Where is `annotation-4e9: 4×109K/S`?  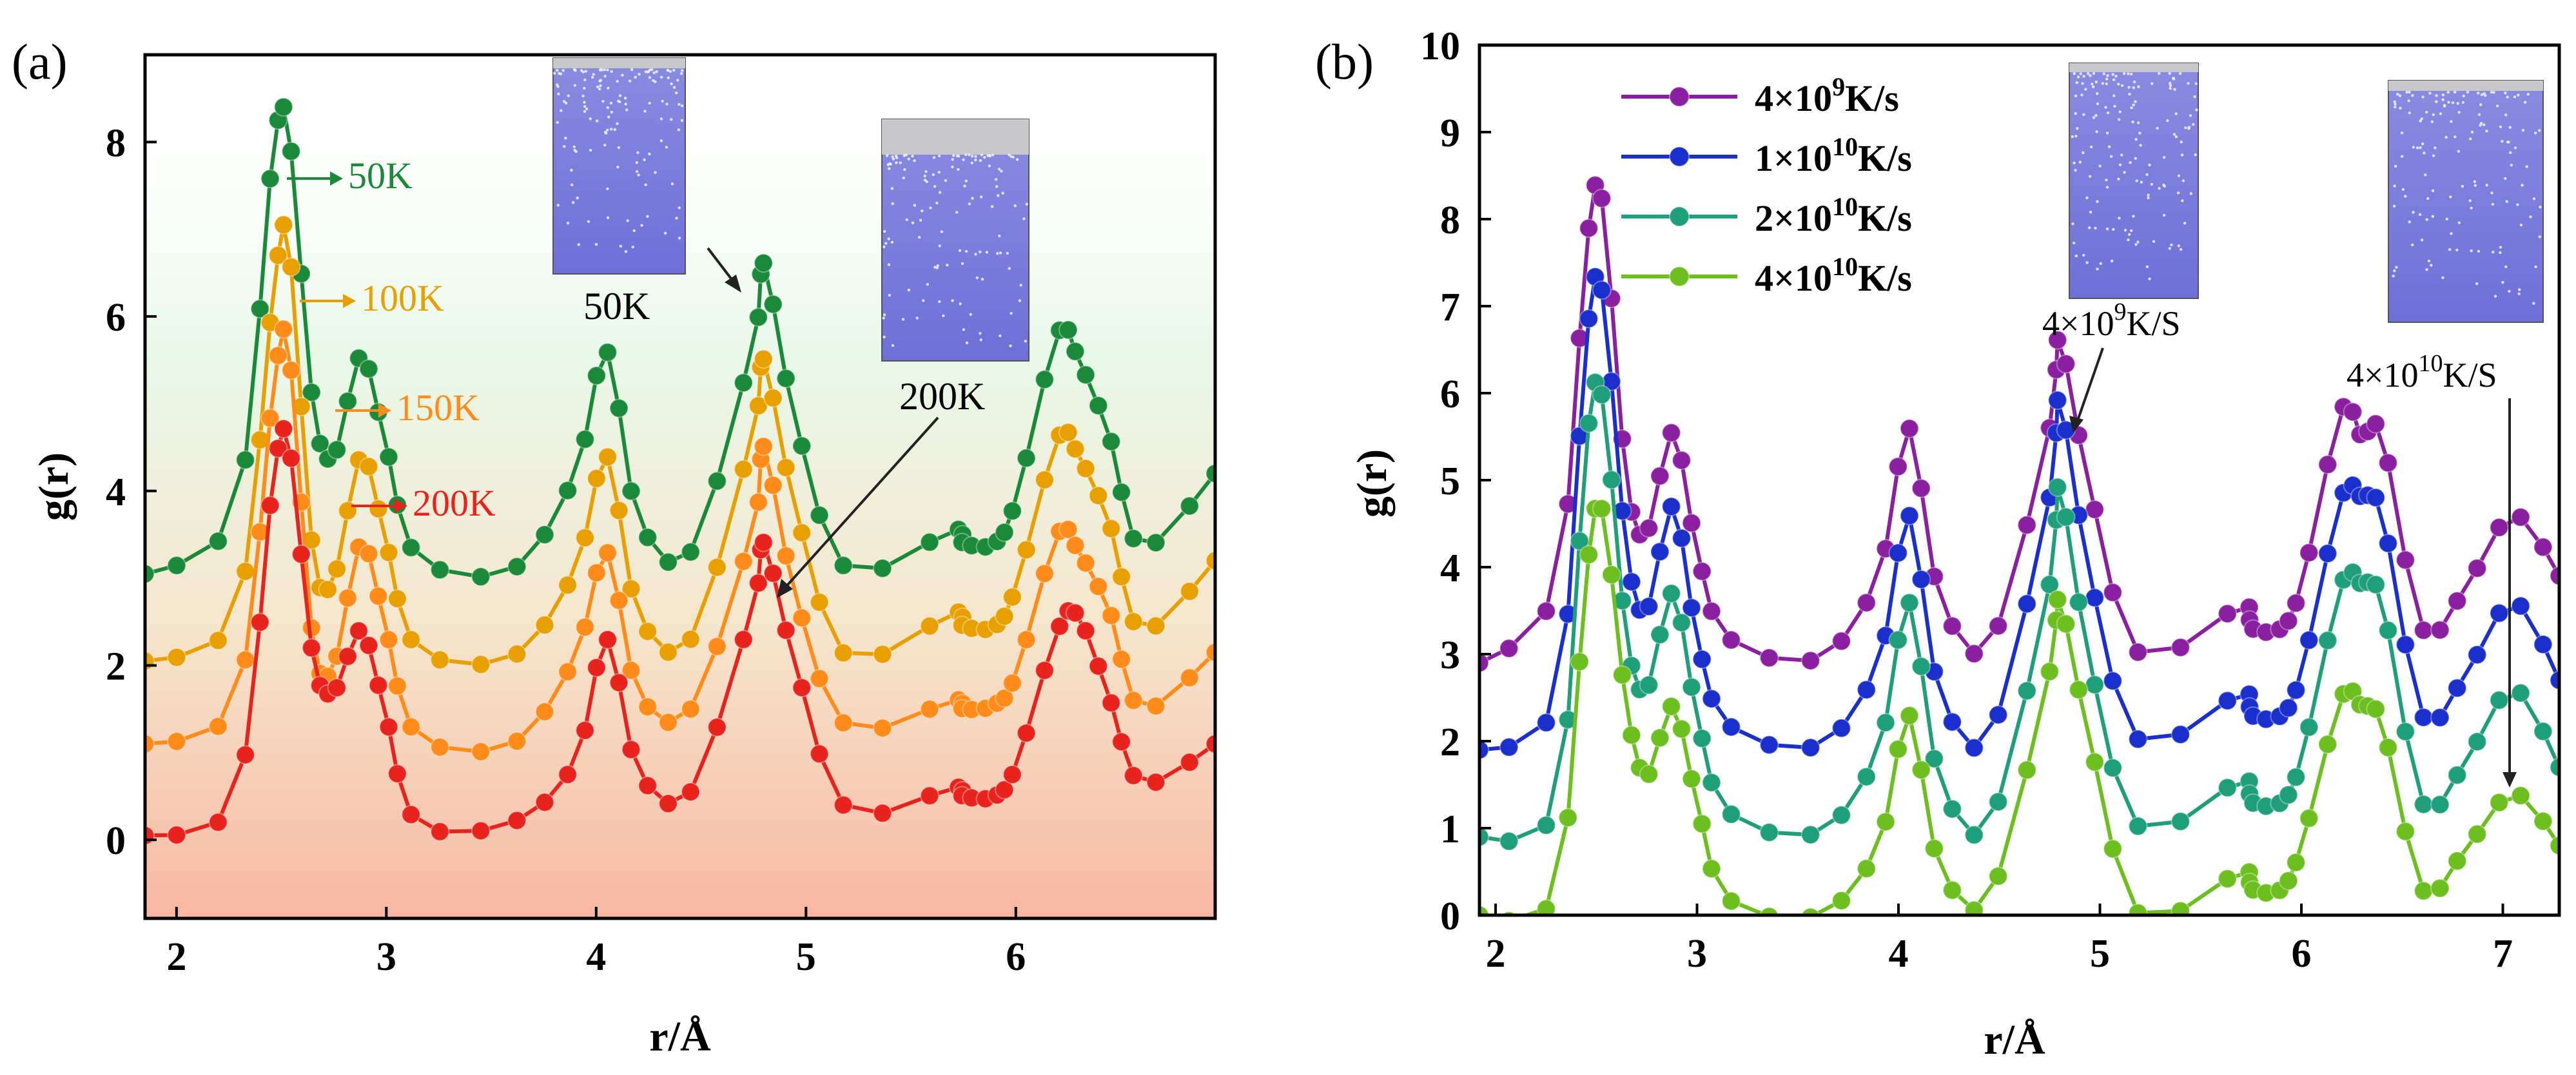
annotation-4e9: 4×109K/S is located at coordinates (2111, 320).